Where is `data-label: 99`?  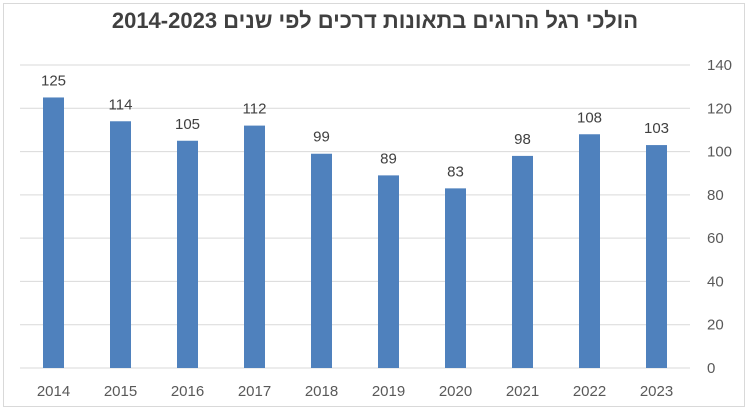
data-label: 99 is located at coordinates (321, 137).